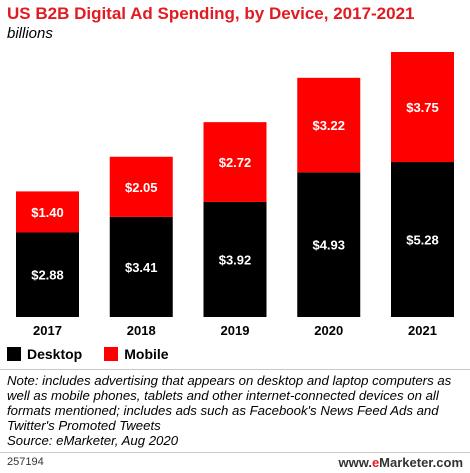 The width and height of the screenshot is (470, 473). I want to click on bar-desktop-2019, so click(235, 259).